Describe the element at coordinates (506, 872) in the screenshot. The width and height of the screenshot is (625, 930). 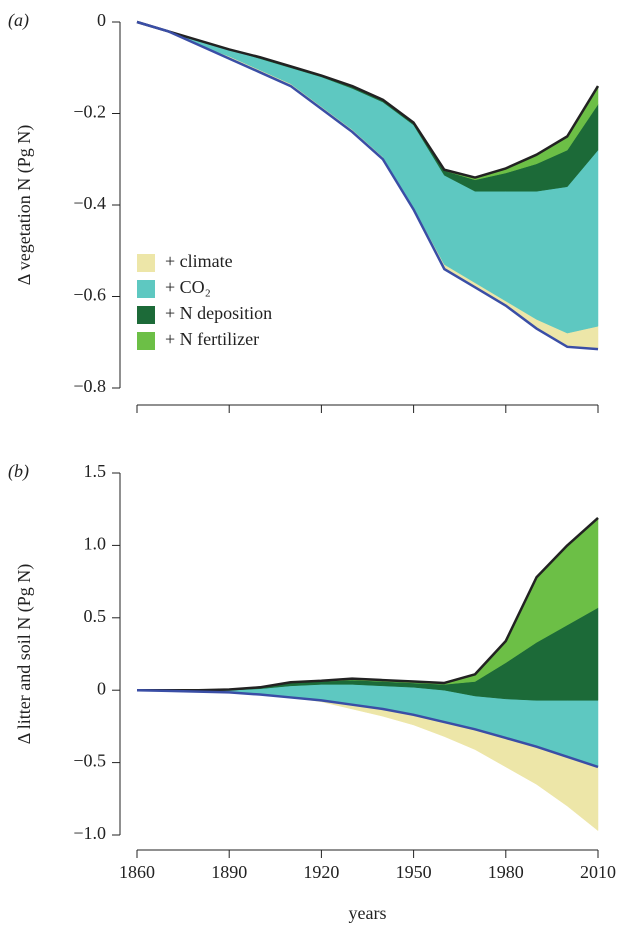
I see `x-tick-label: 1980` at that location.